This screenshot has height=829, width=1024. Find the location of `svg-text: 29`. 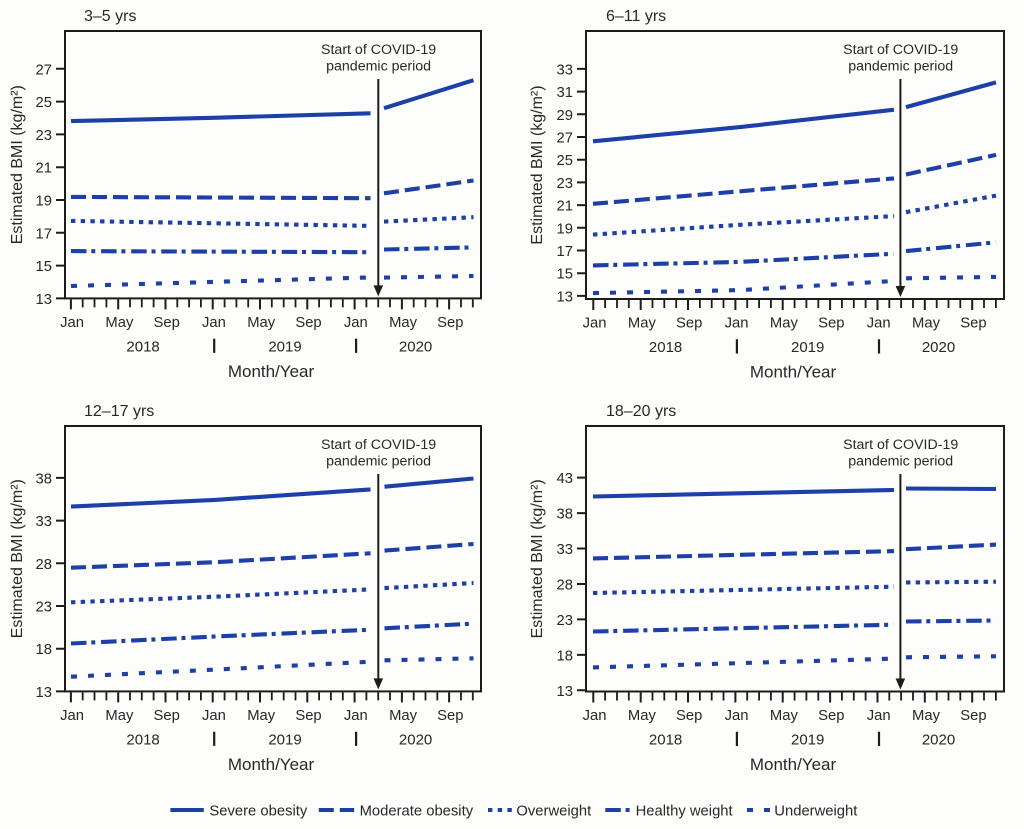

svg-text: 29 is located at coordinates (565, 116).